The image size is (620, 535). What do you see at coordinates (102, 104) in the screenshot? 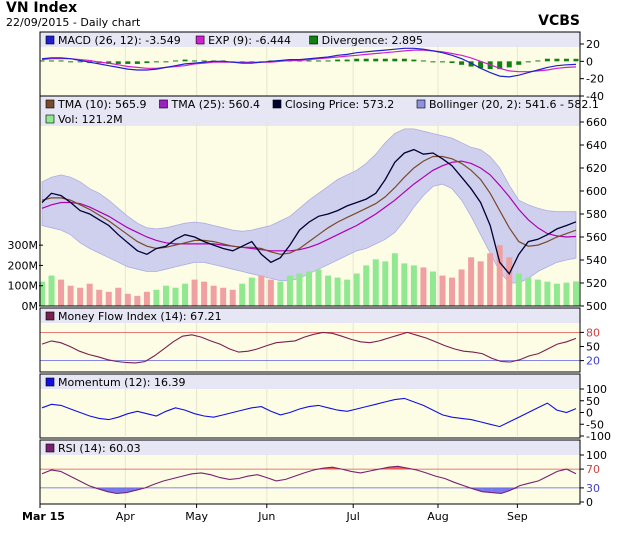
I see `price-legend-label-0: TMA (10): 565.9` at bounding box center [102, 104].